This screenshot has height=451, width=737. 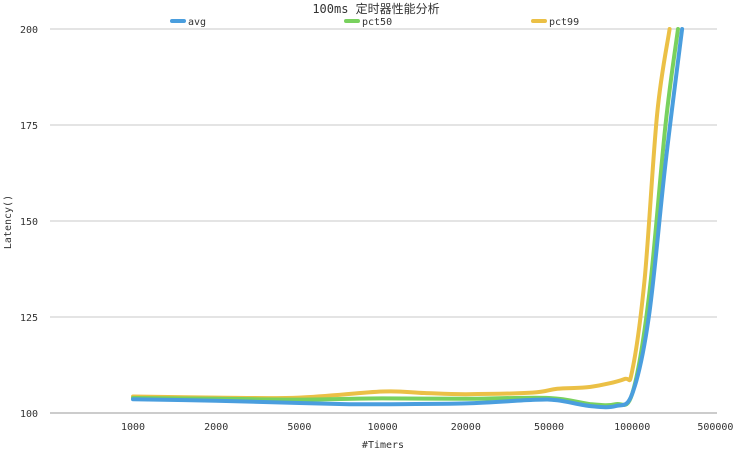 What do you see at coordinates (427, 427) in the screenshot?
I see `x-axis-ticks: 1000 2000 5000 10000 20000 50000 100000 500000` at bounding box center [427, 427].